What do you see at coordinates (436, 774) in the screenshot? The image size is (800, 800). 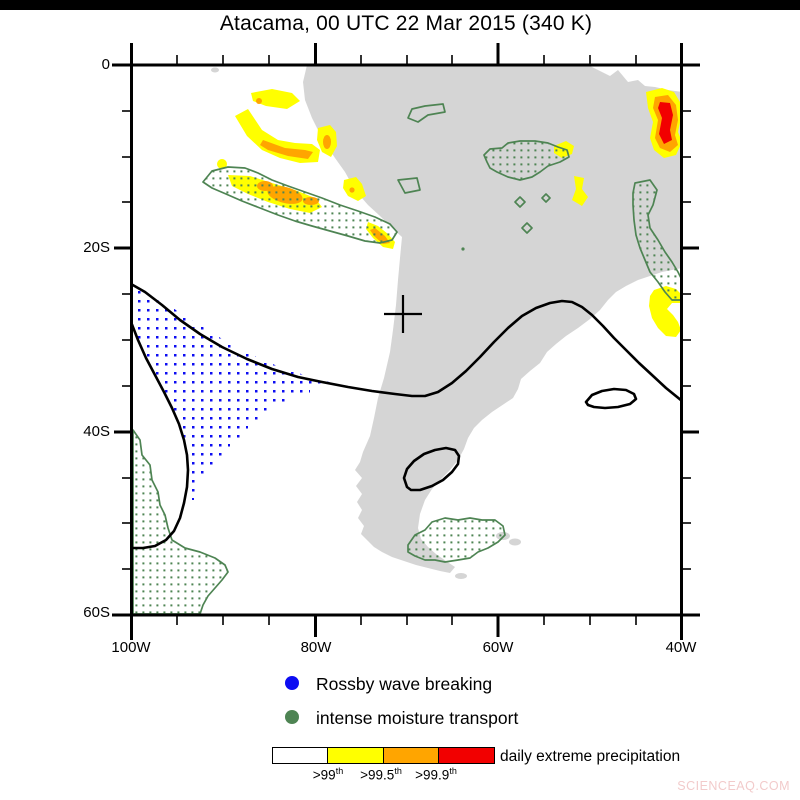 I see `colorbar-label-99-9th: >99.9th` at bounding box center [436, 774].